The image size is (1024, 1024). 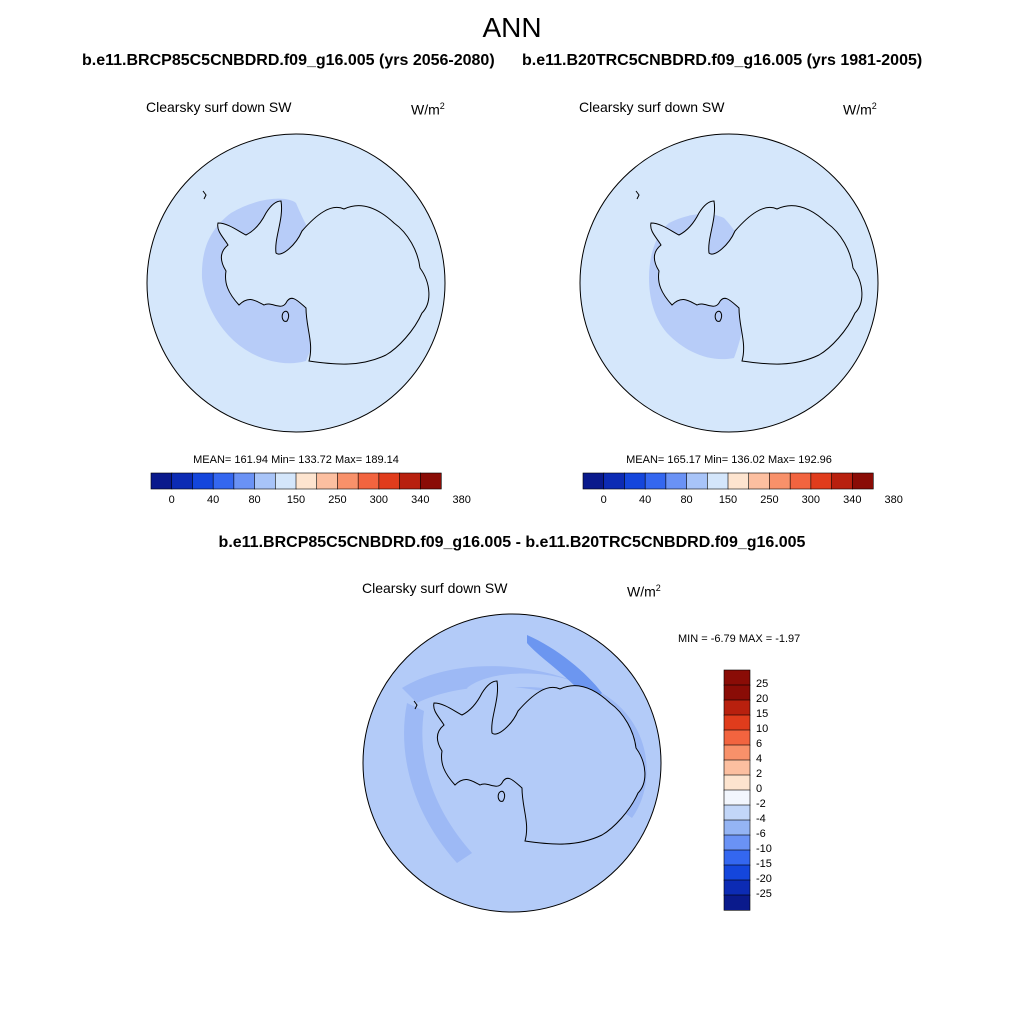 I want to click on difference-colorbar-tick-label: -2, so click(x=761, y=804).